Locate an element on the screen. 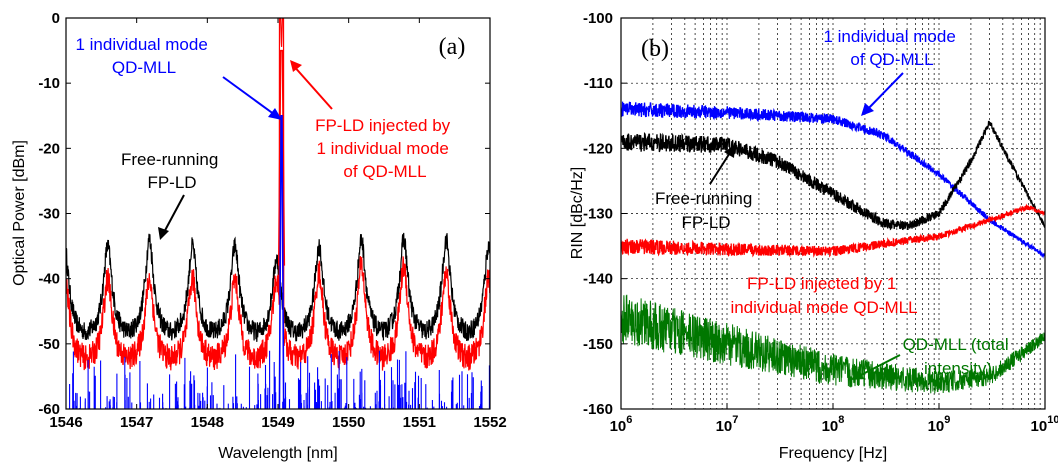 This screenshot has width=1058, height=466. y-tick-label: -120 is located at coordinates (598, 148).